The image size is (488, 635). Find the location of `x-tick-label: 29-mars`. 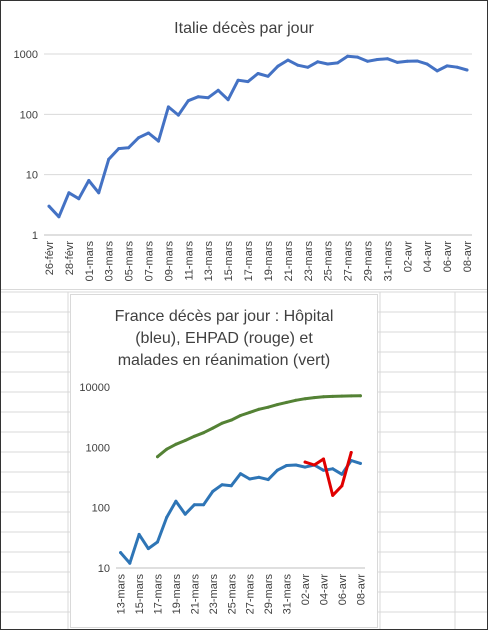

x-tick-label: 29-mars is located at coordinates (269, 594).